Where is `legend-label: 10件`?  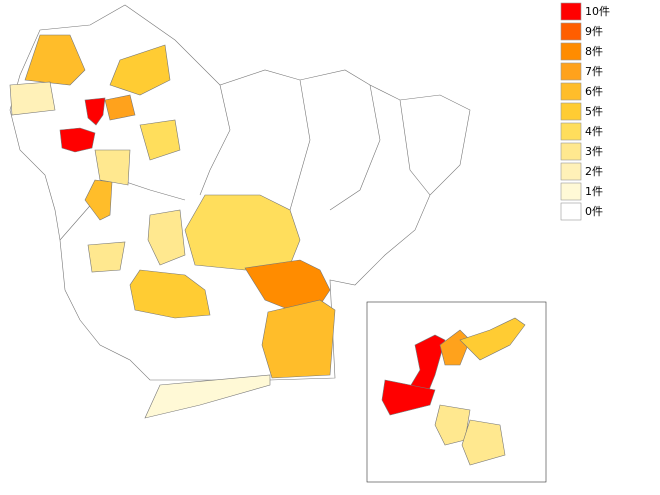 legend-label: 10件 is located at coordinates (597, 11).